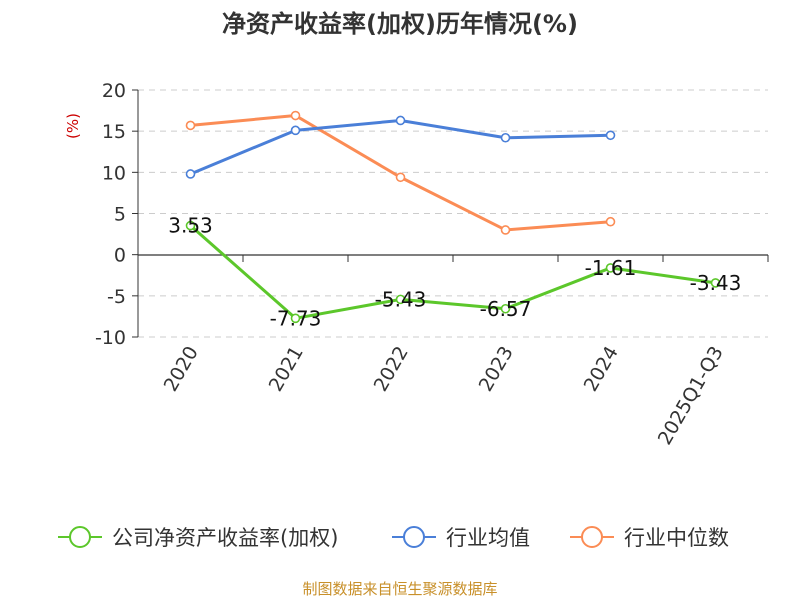 This screenshot has width=800, height=600. Describe the element at coordinates (393, 538) in the screenshot. I see `legend: 公司净资产收益率(加权) 行业均值 行业中位数` at that location.